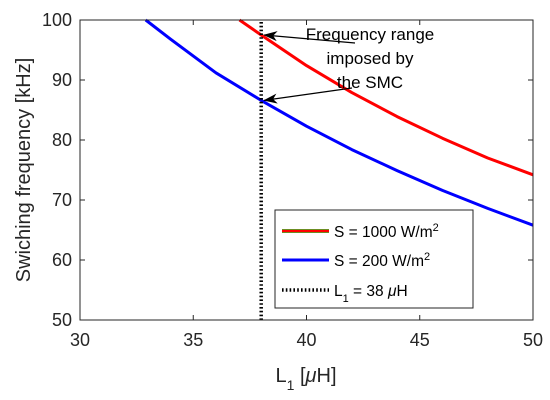  I want to click on legend-entry-s200: S = 200 W/m2, so click(356, 260).